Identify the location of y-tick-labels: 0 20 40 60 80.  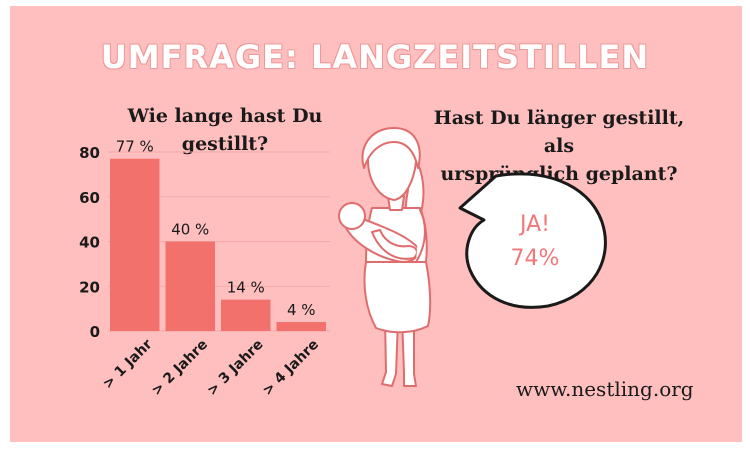
(89, 242).